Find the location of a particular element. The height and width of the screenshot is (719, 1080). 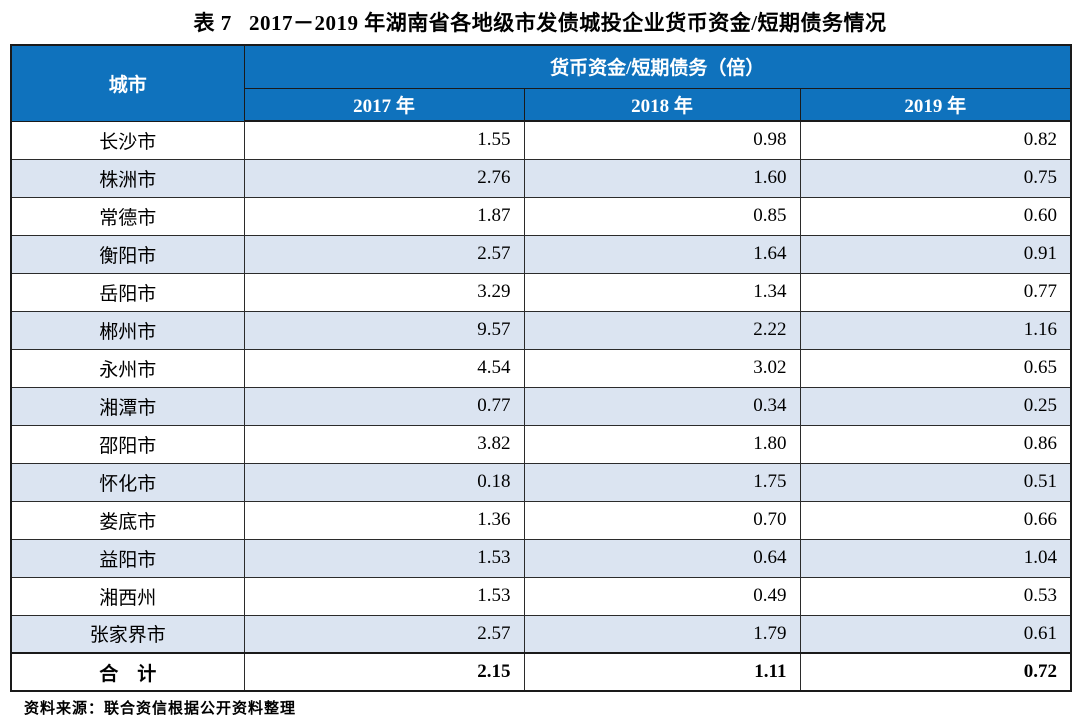

table-row: 衡阳市 2.57 1.64 0.91 is located at coordinates (541, 254).